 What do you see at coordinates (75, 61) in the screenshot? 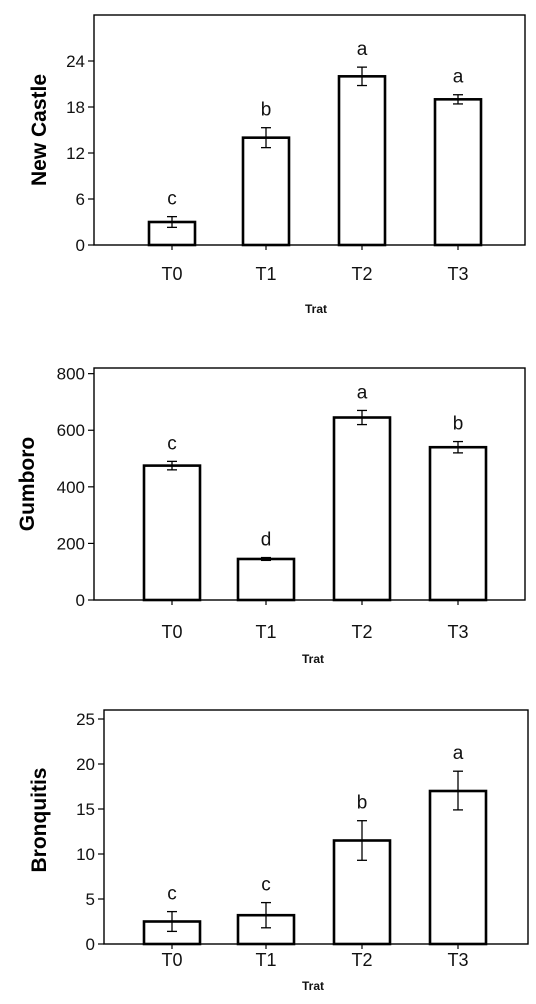
I see `y-tick-label: 24` at bounding box center [75, 61].